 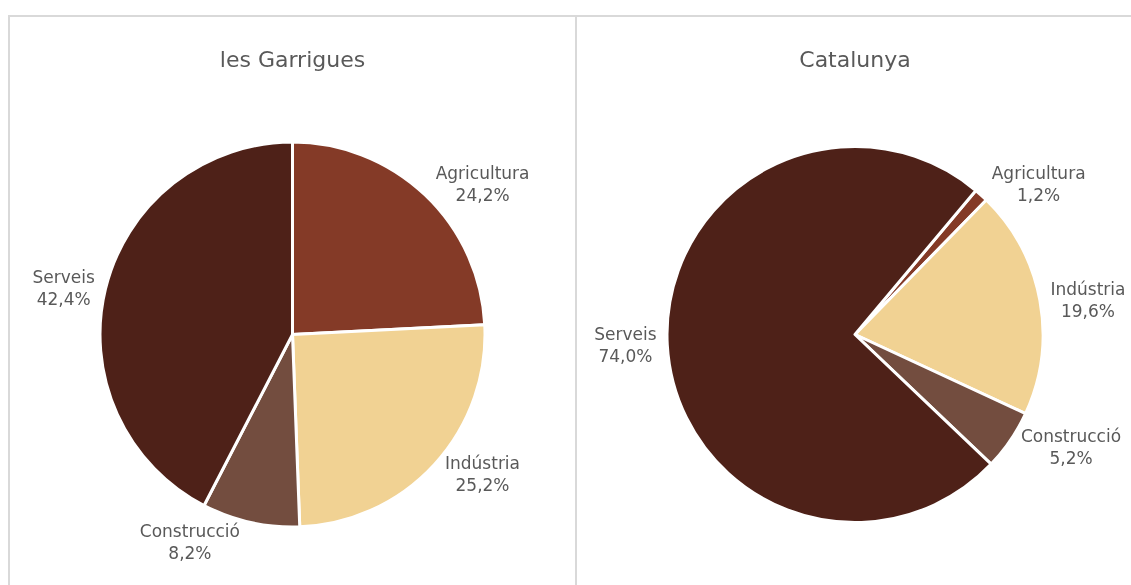 What do you see at coordinates (190, 553) in the screenshot?
I see `data-label: 8,2%` at bounding box center [190, 553].